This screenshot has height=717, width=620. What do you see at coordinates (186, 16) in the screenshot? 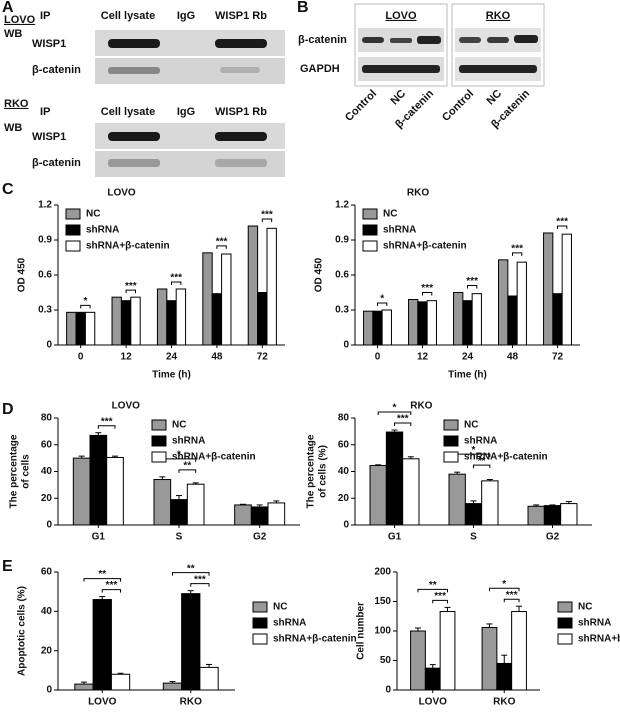
I see `lane-label: IgG` at bounding box center [186, 16].